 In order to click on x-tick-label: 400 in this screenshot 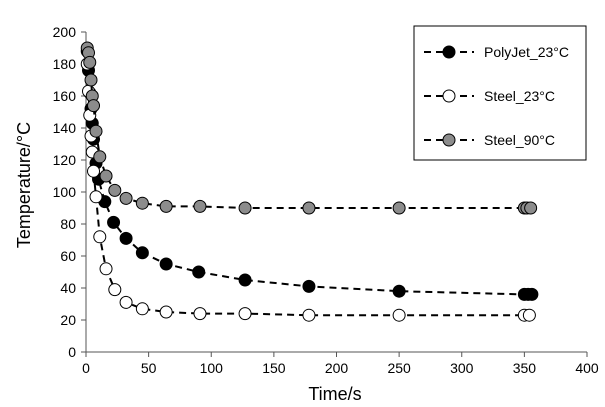, I will do `click(587, 368)`.